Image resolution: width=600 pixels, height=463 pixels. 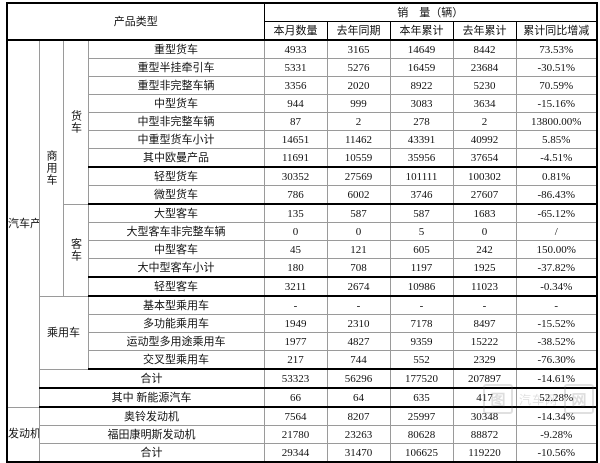 I want to click on table-header-row-1: 产品类型 销 量（辆）, so click(x=302, y=21).